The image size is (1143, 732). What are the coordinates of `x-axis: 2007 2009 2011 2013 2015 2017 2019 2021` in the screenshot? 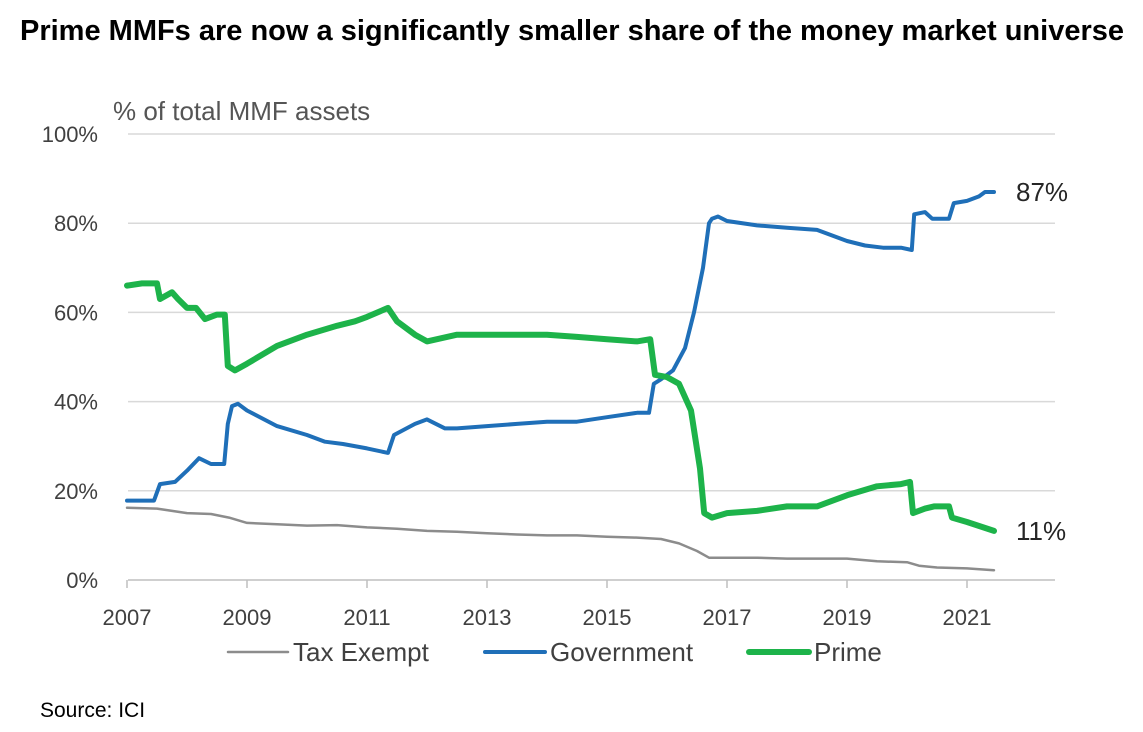 It's located at (579, 604).